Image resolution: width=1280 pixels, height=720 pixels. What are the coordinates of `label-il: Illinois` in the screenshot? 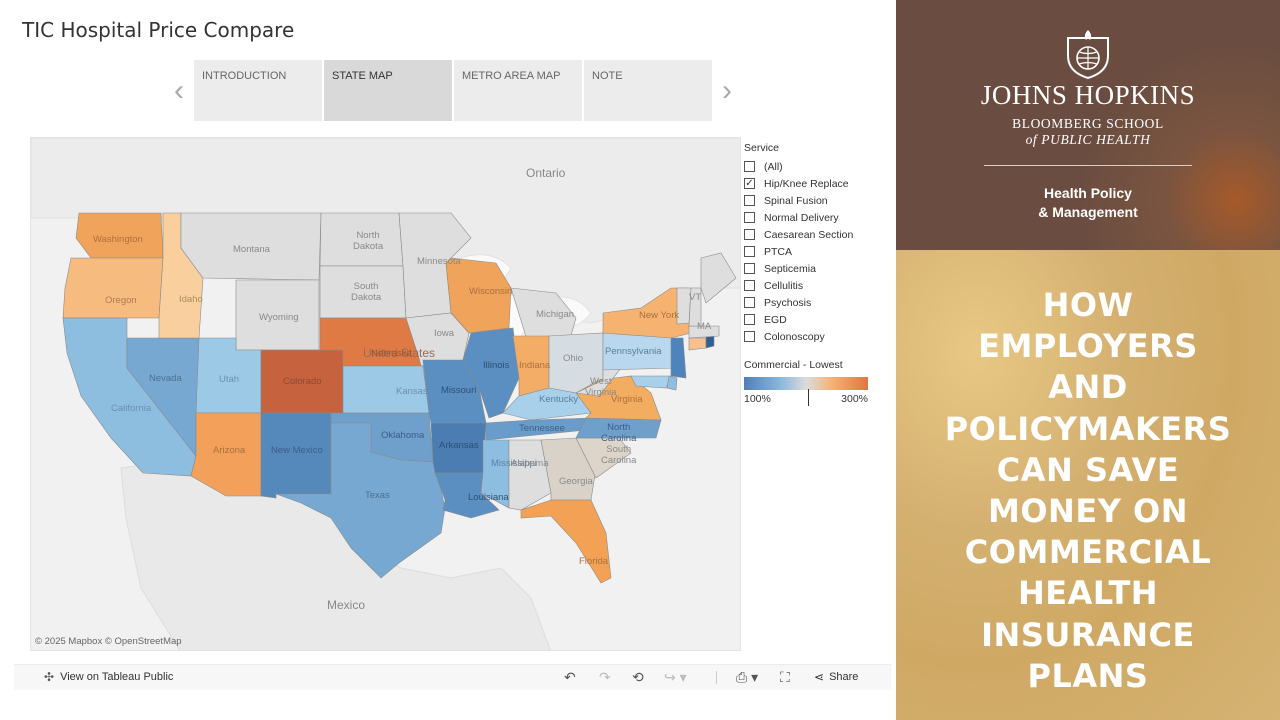 It's located at (496, 365).